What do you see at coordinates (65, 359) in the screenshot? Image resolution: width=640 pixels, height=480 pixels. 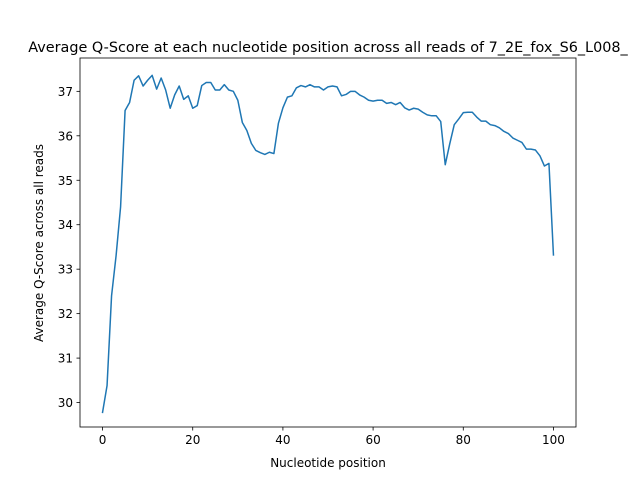 I see `y-tick-label: 31` at bounding box center [65, 359].